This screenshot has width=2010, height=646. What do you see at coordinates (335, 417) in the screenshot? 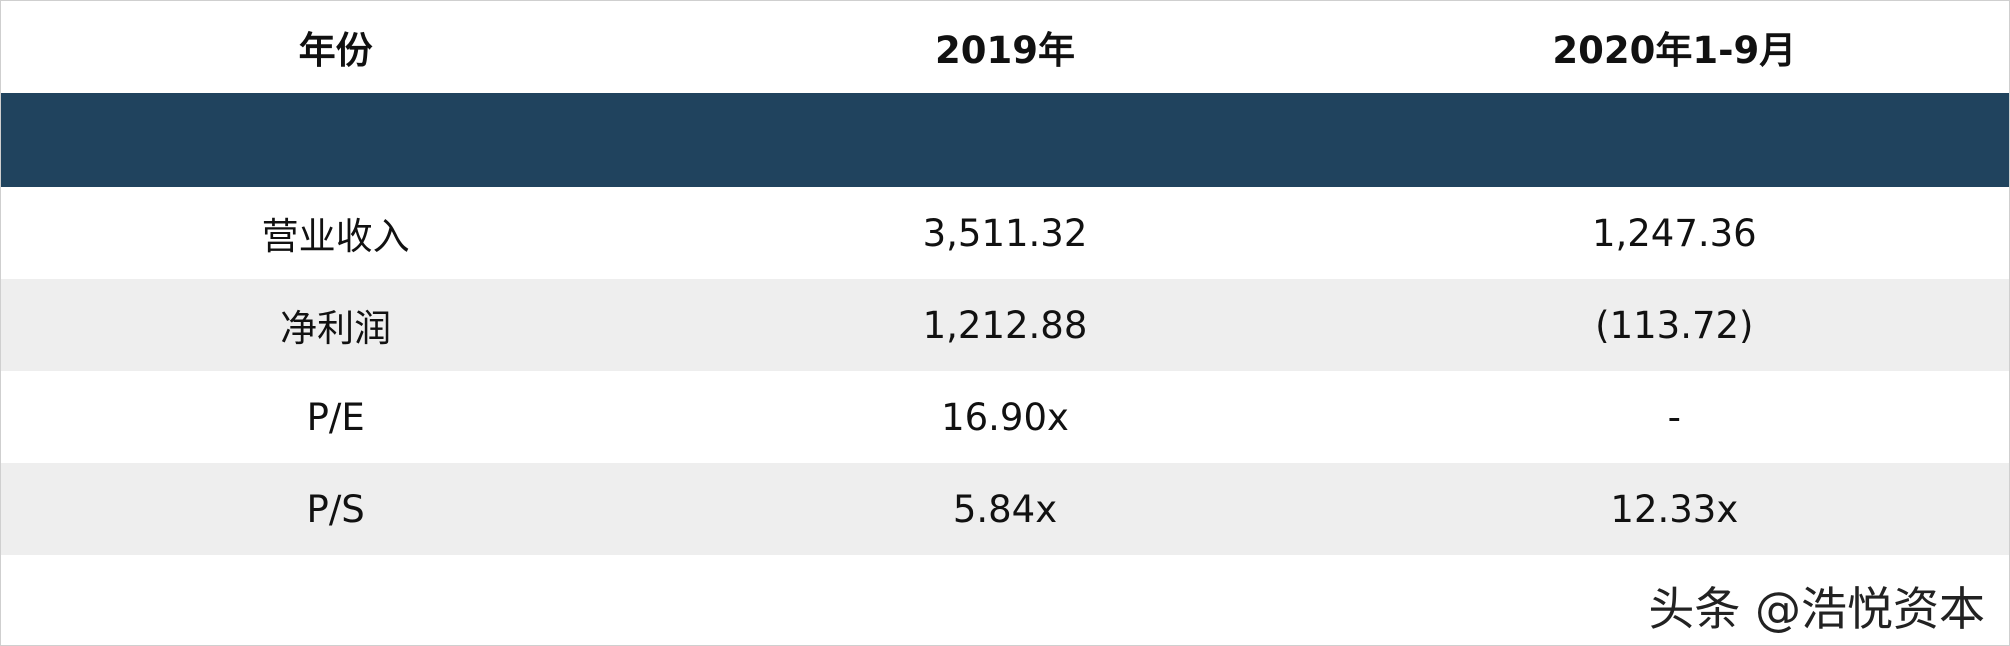
I see `row-label: P/E` at bounding box center [335, 417].